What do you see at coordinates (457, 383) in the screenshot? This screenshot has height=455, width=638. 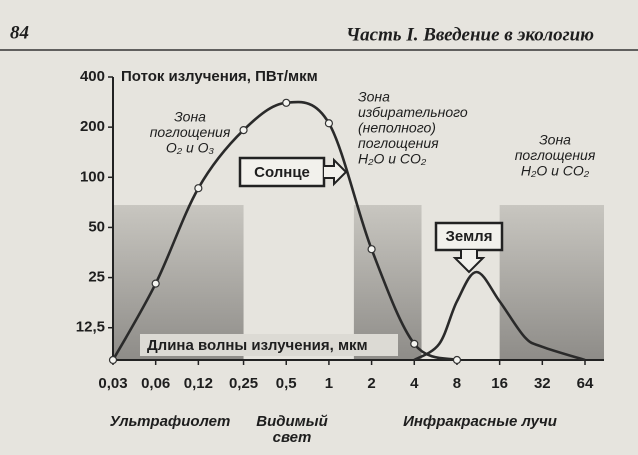 I see `x-tick-label: 8` at bounding box center [457, 383].